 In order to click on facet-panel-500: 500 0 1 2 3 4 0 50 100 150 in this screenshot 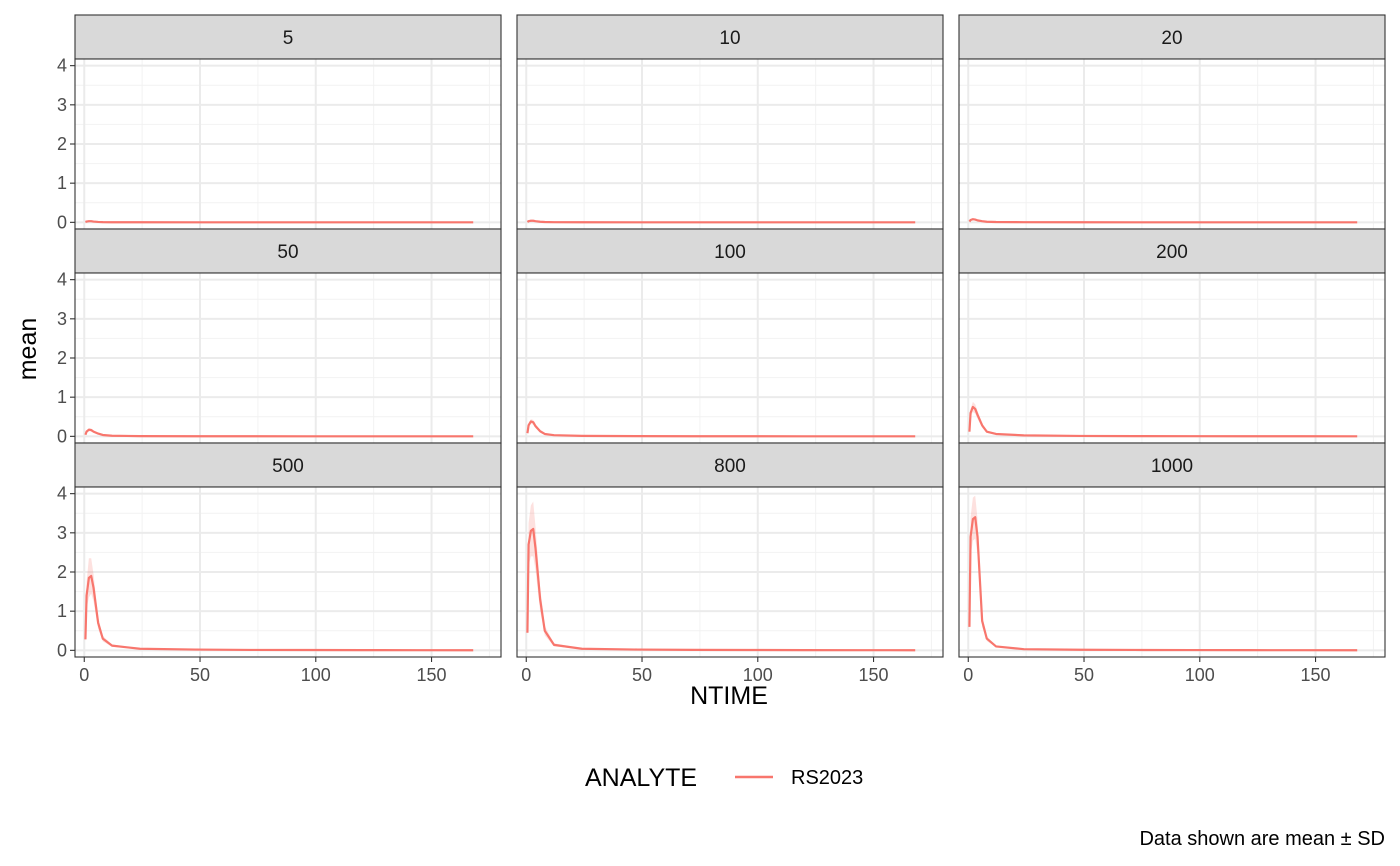, I will do `click(279, 563)`.